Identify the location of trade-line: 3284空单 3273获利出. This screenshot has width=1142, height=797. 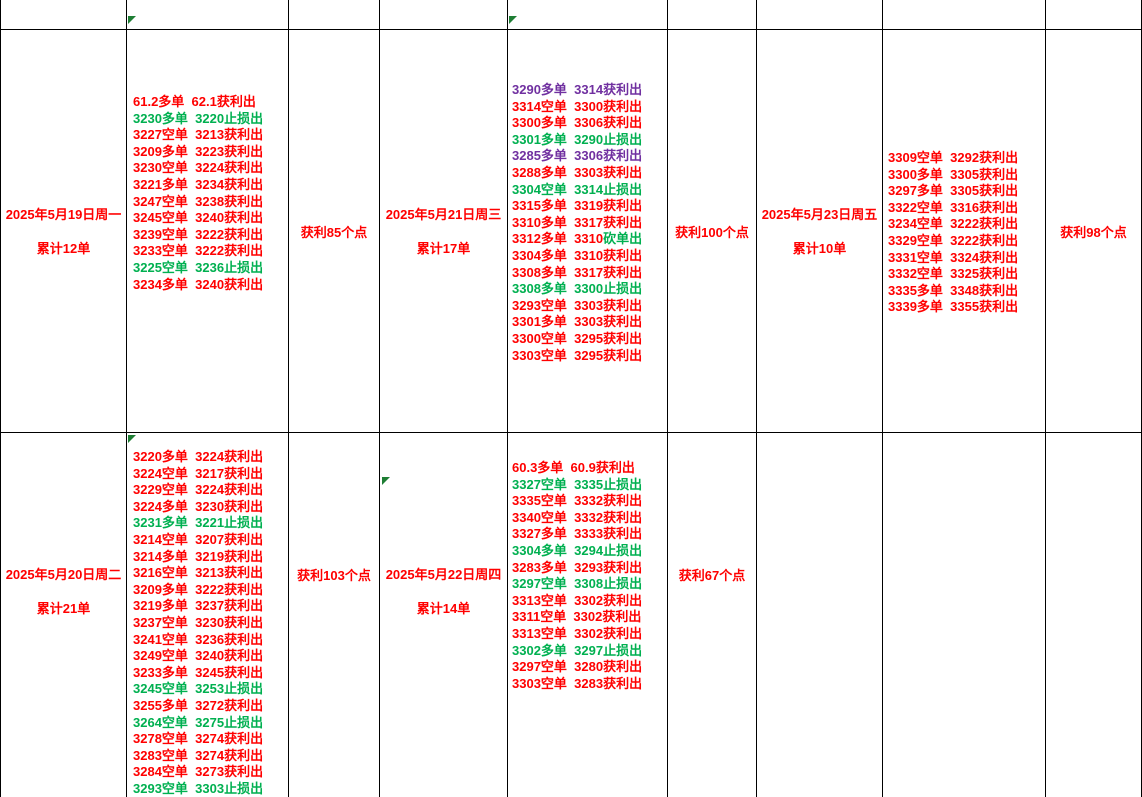
(210, 772).